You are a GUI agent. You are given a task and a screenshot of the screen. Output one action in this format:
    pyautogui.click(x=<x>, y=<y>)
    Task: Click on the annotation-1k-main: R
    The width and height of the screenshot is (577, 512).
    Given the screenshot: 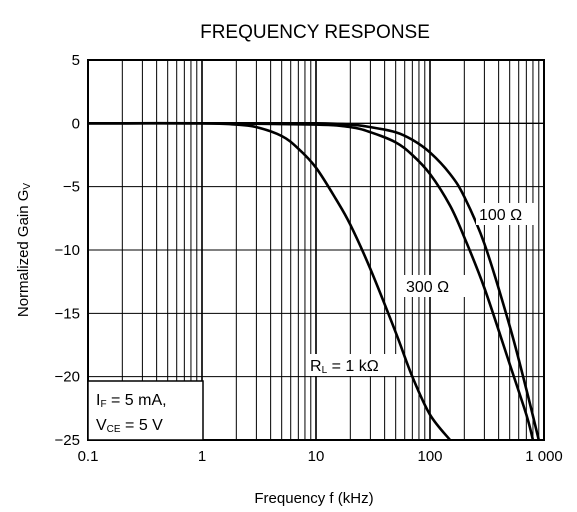 What is the action you would take?
    pyautogui.click(x=316, y=366)
    